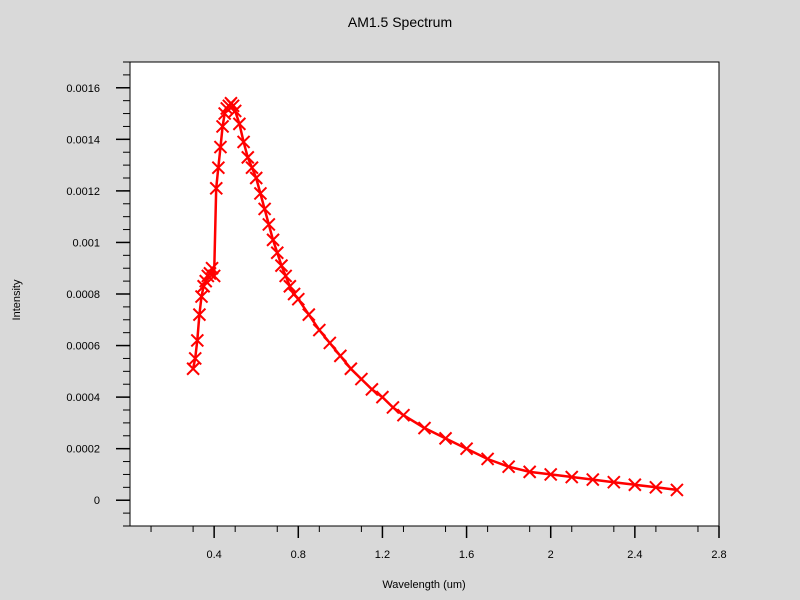 This screenshot has width=800, height=600. What do you see at coordinates (83, 450) in the screenshot?
I see `y-tick-label: 0.0002` at bounding box center [83, 450].